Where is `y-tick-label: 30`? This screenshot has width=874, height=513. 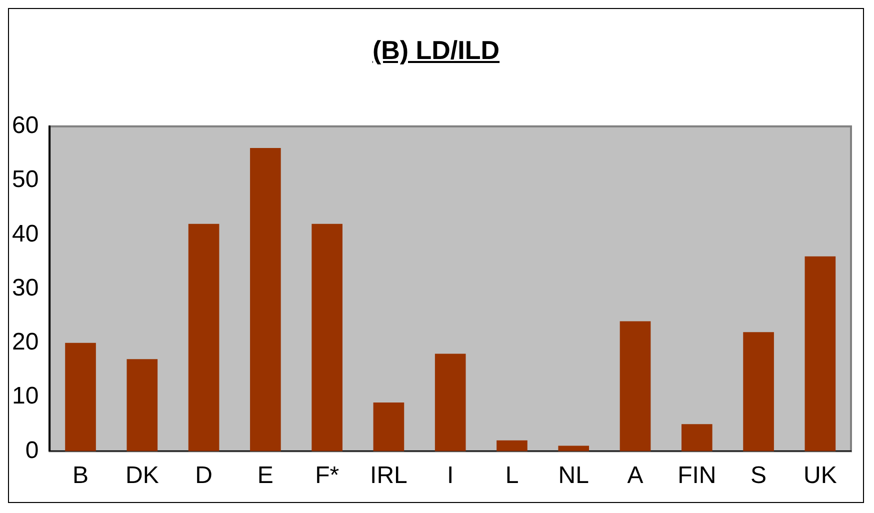 y-tick-label: 30 is located at coordinates (25, 288).